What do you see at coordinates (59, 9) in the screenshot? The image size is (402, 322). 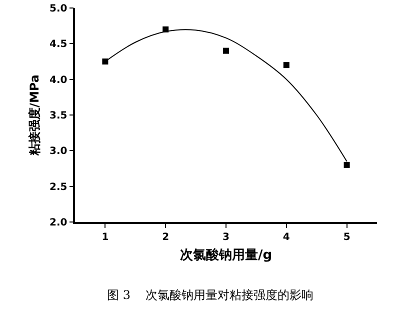 I see `y-tick-label: 5.0` at bounding box center [59, 9].